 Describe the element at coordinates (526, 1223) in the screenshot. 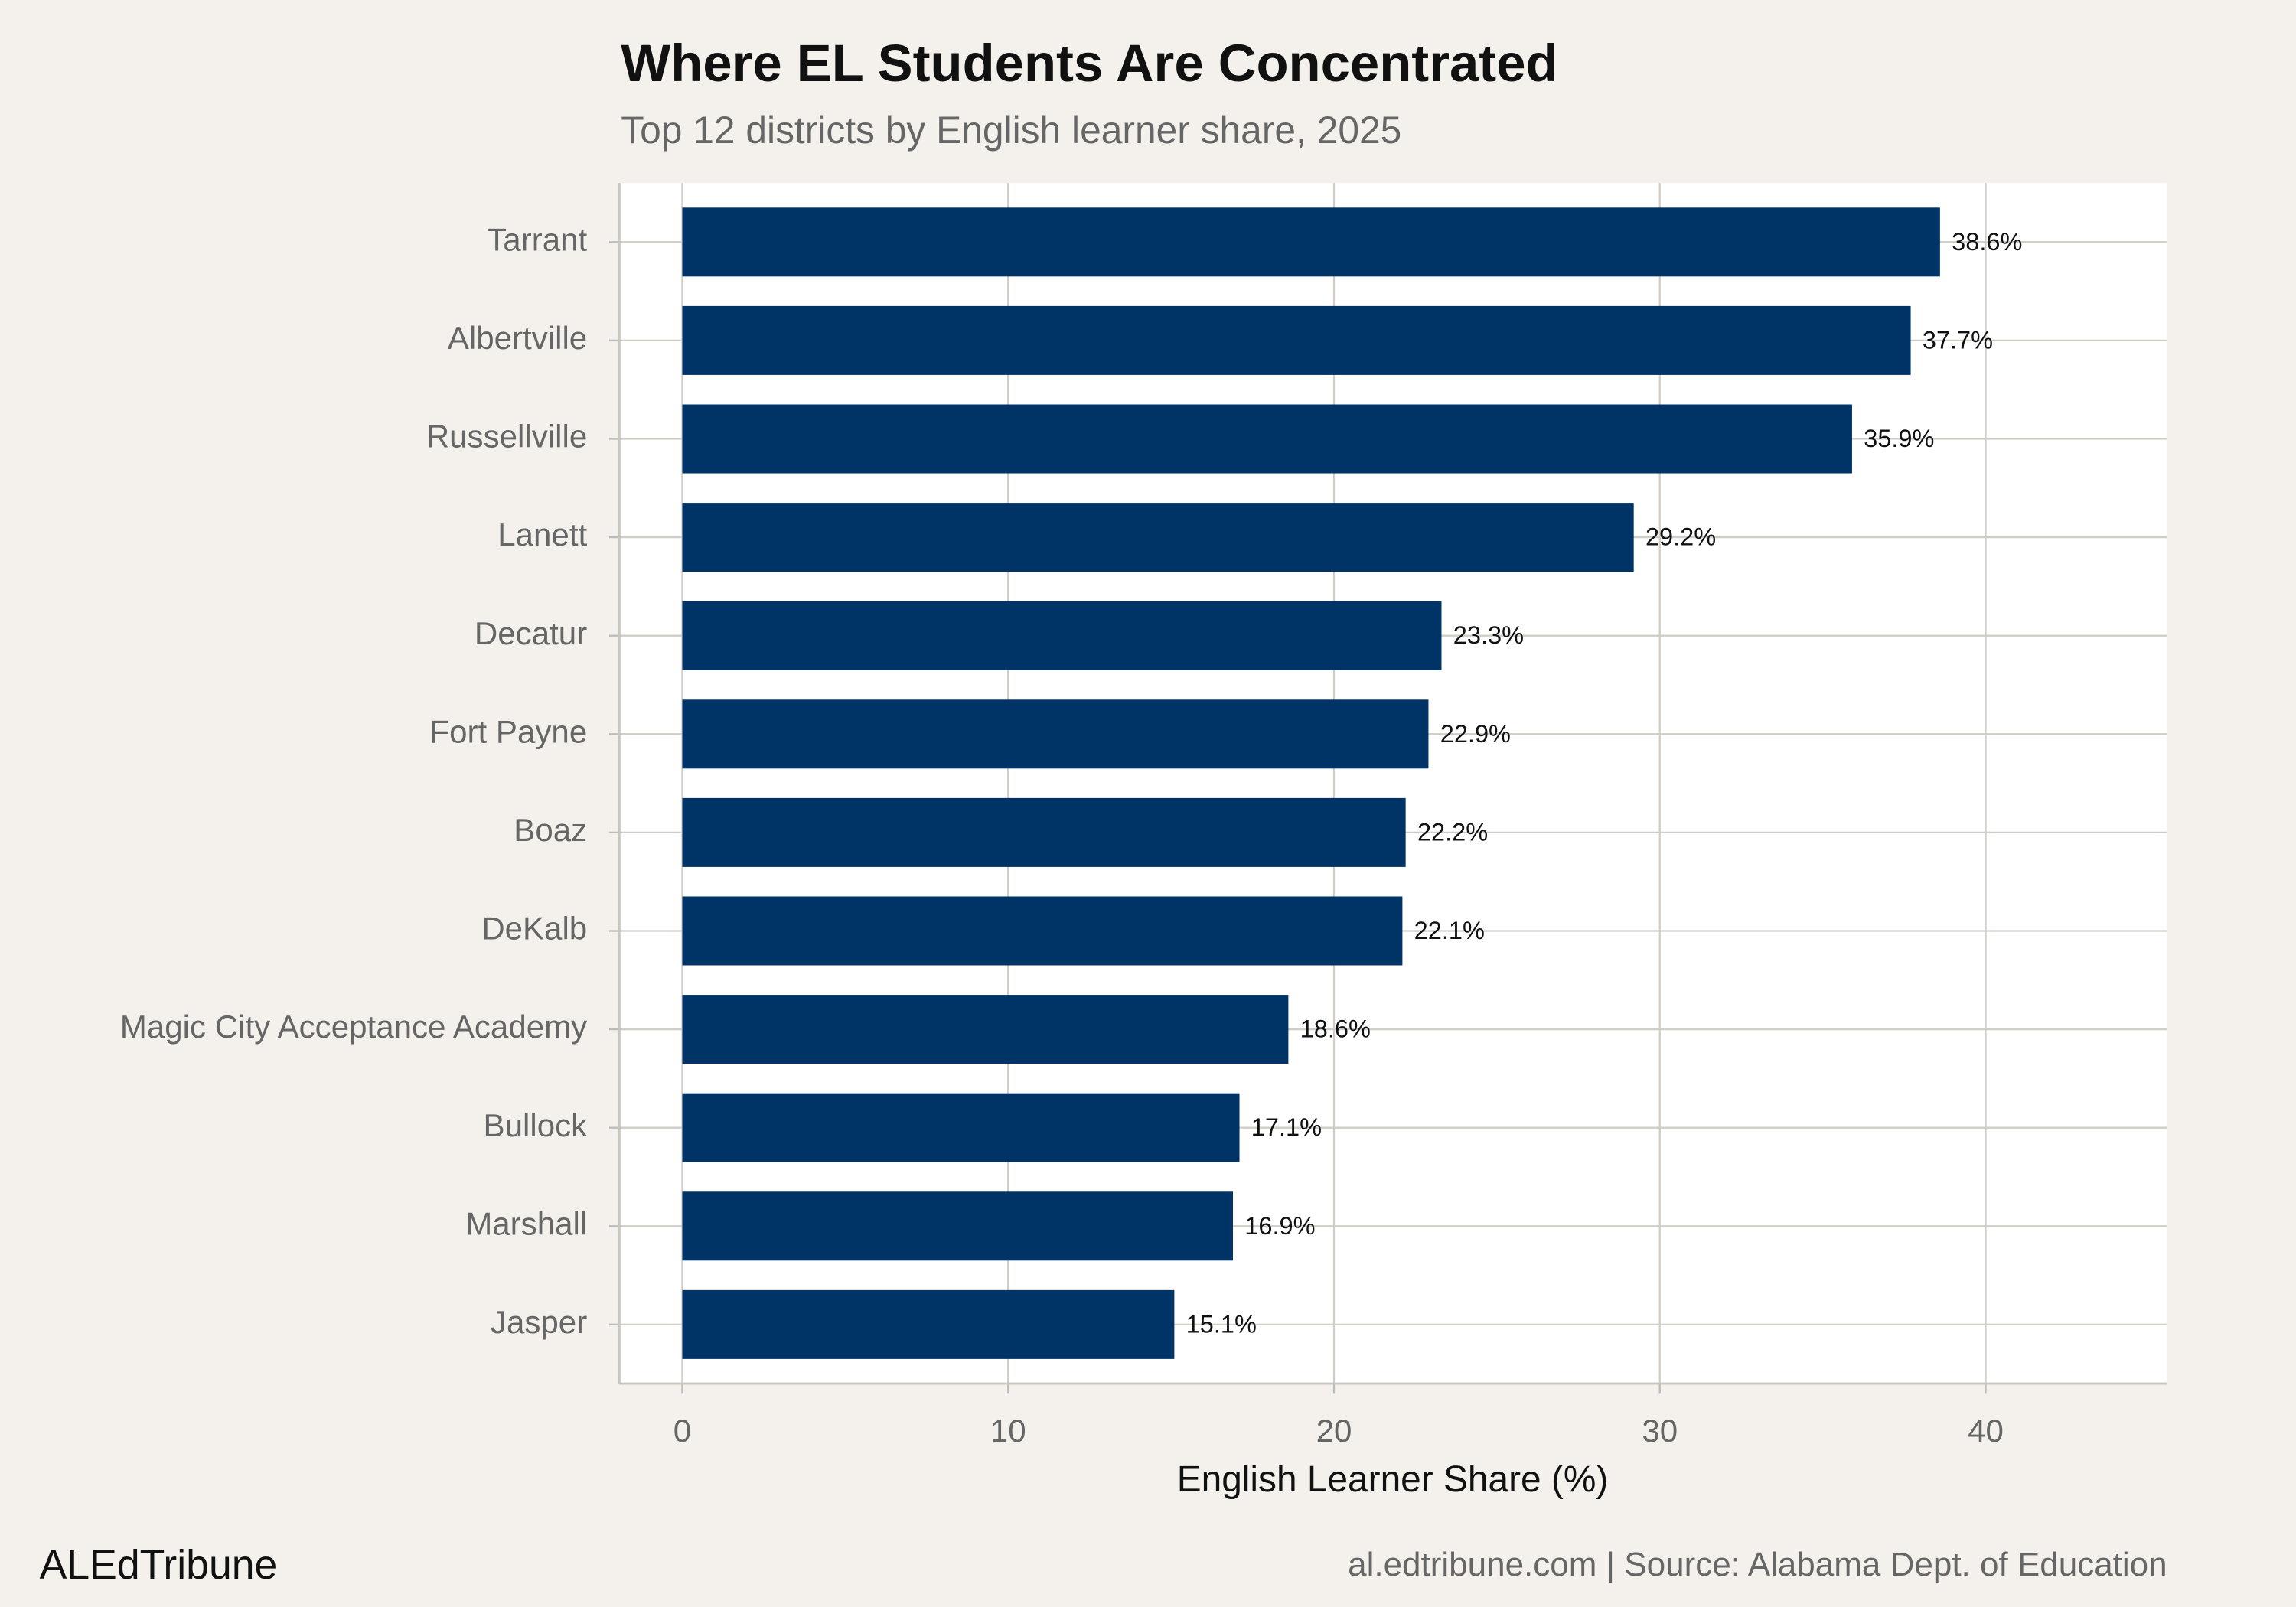

I see `y-tick-label: Marshall` at that location.